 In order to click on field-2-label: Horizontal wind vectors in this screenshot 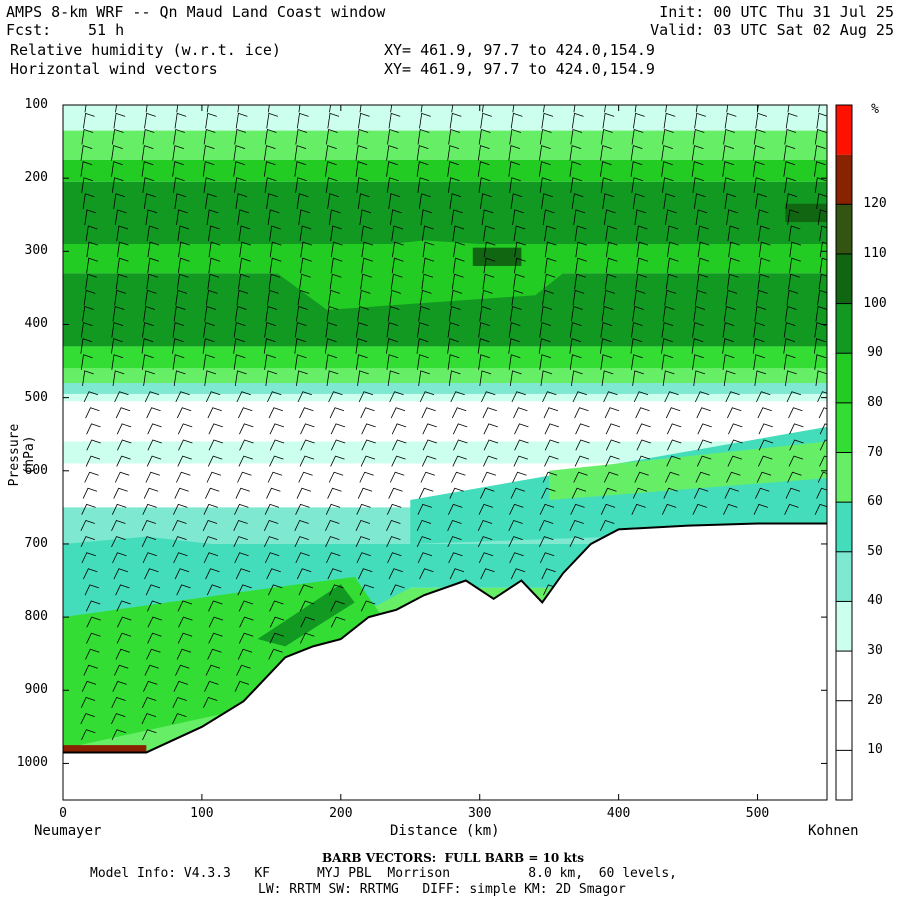, I will do `click(114, 69)`.